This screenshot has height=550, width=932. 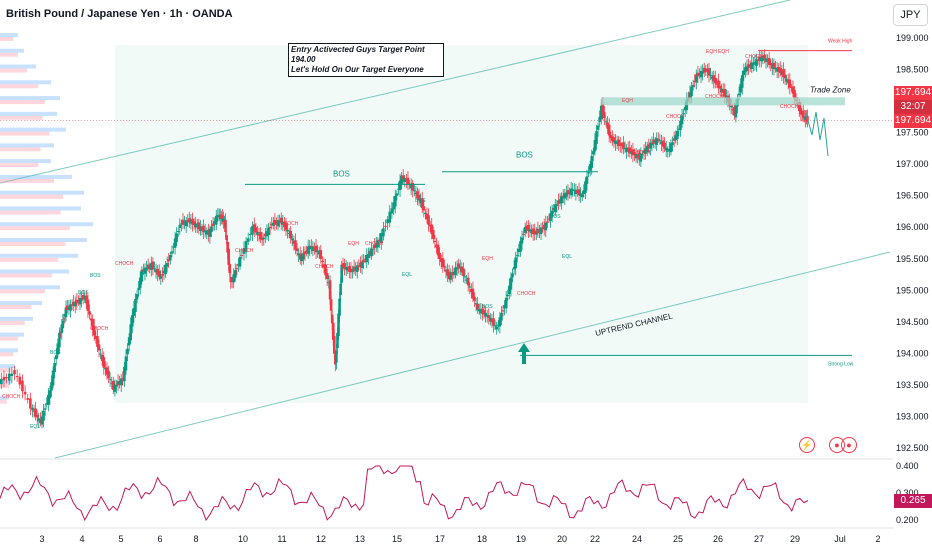 What do you see at coordinates (357, 69) in the screenshot?
I see `analysis-note-line2: Let's Hold On Our Target Everyone` at bounding box center [357, 69].